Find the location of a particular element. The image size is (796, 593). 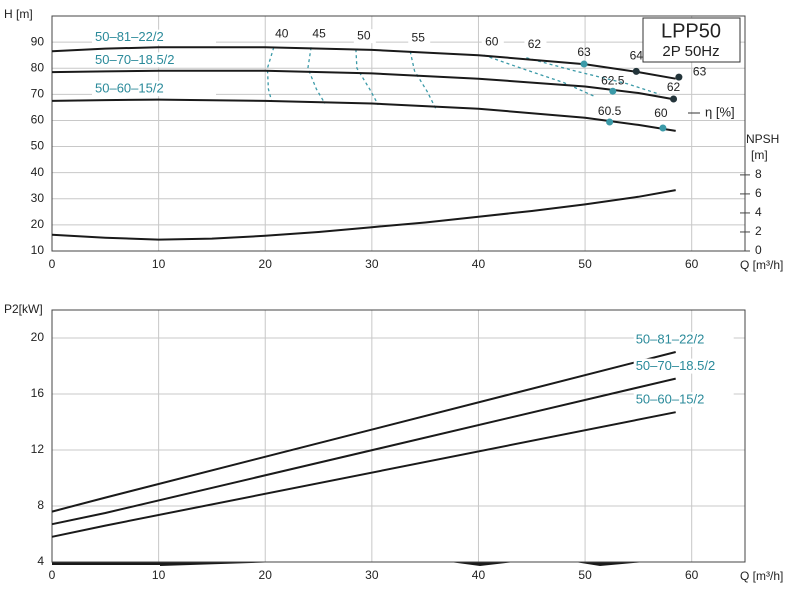

y-tick-label: 60 is located at coordinates (38, 120).